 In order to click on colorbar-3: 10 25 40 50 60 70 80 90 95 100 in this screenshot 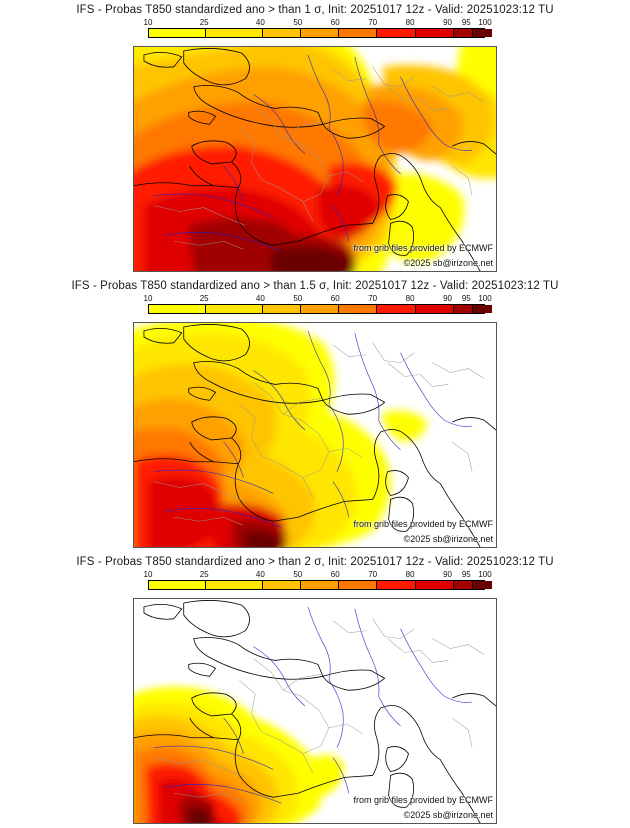, I will do `click(318, 581)`.